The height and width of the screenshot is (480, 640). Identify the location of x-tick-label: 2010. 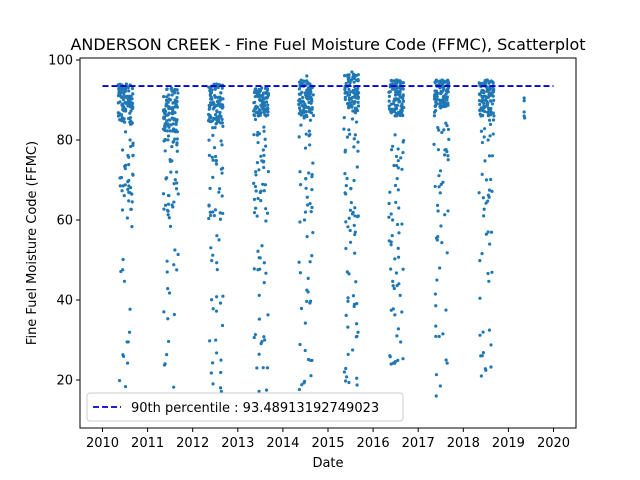
(102, 443).